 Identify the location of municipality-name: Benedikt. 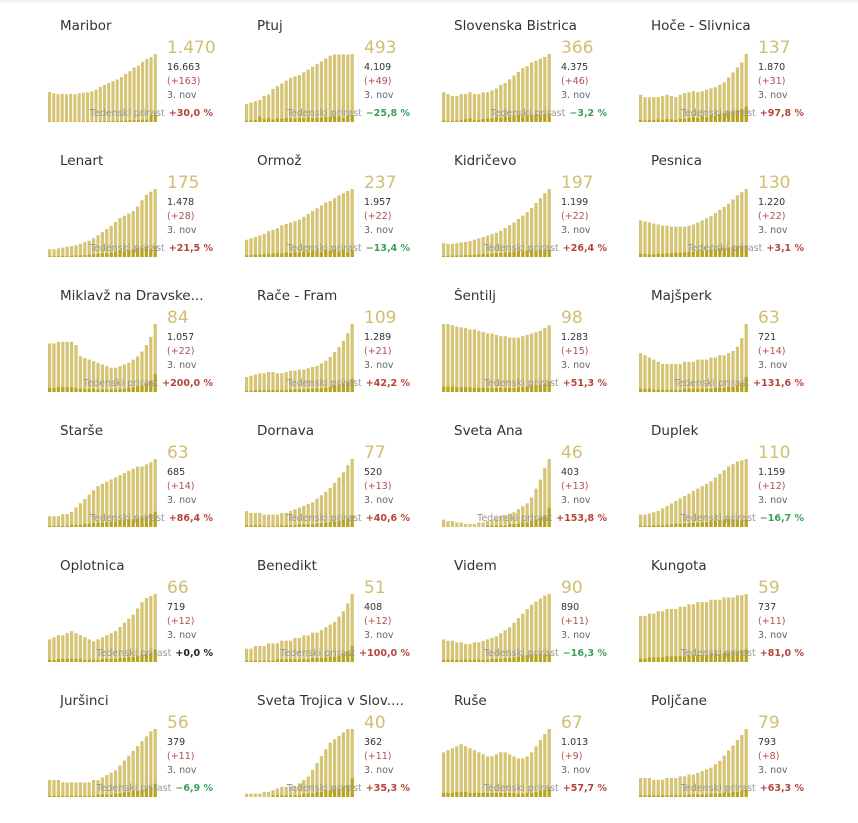
(349, 566).